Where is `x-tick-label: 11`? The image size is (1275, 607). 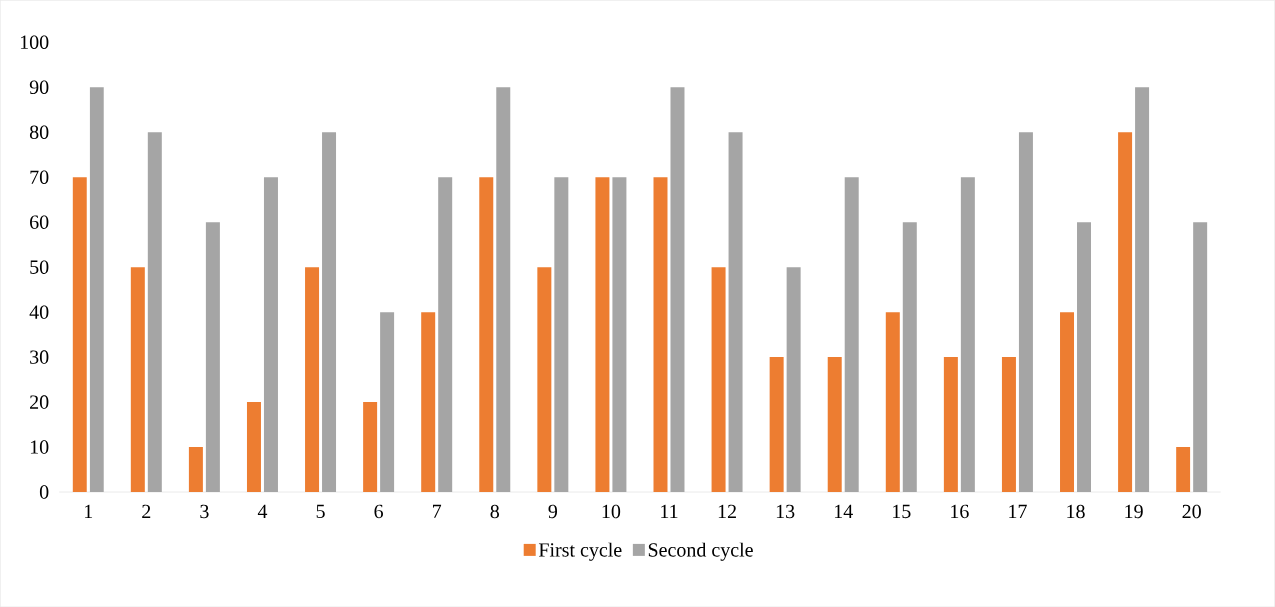 x-tick-label: 11 is located at coordinates (669, 511).